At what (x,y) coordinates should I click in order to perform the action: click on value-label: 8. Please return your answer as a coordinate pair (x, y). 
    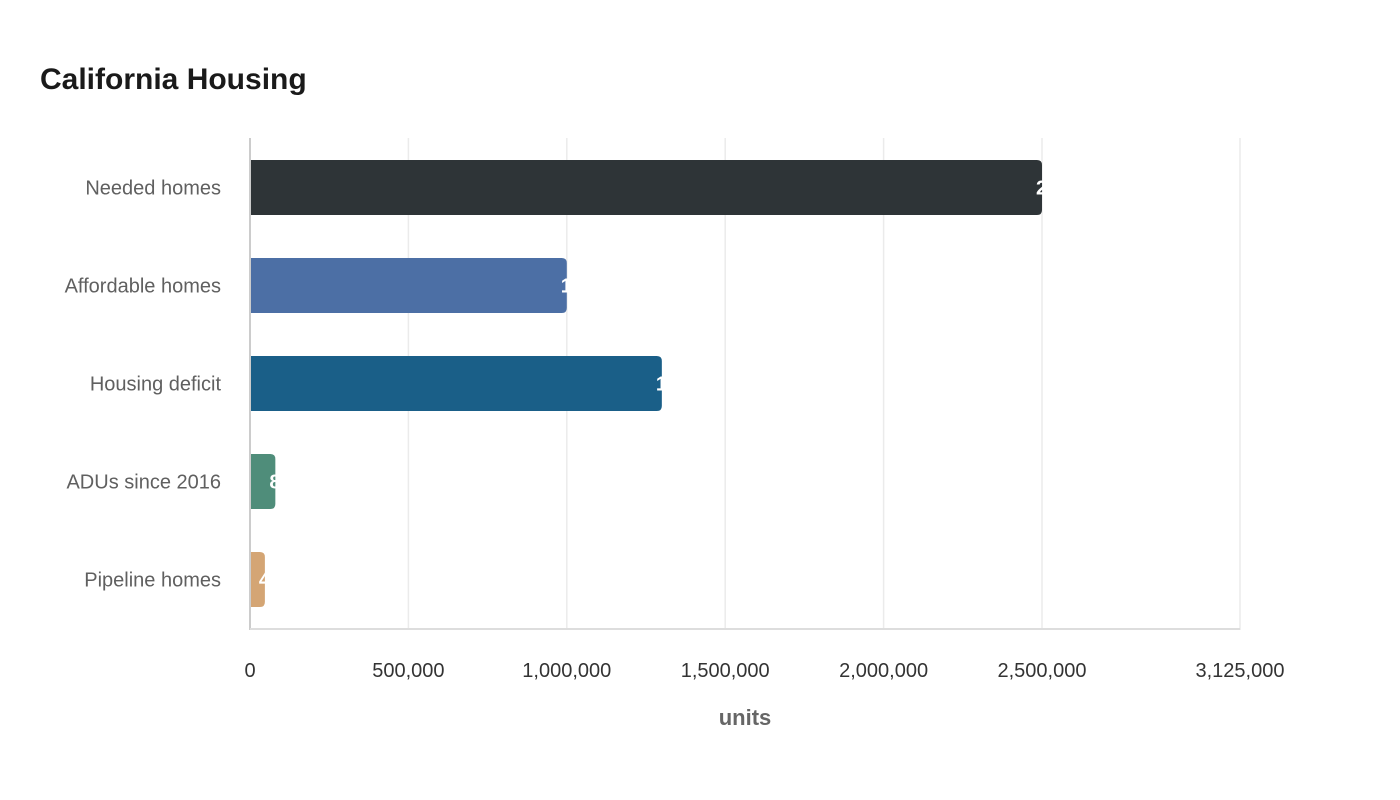
    Looking at the image, I should click on (274, 483).